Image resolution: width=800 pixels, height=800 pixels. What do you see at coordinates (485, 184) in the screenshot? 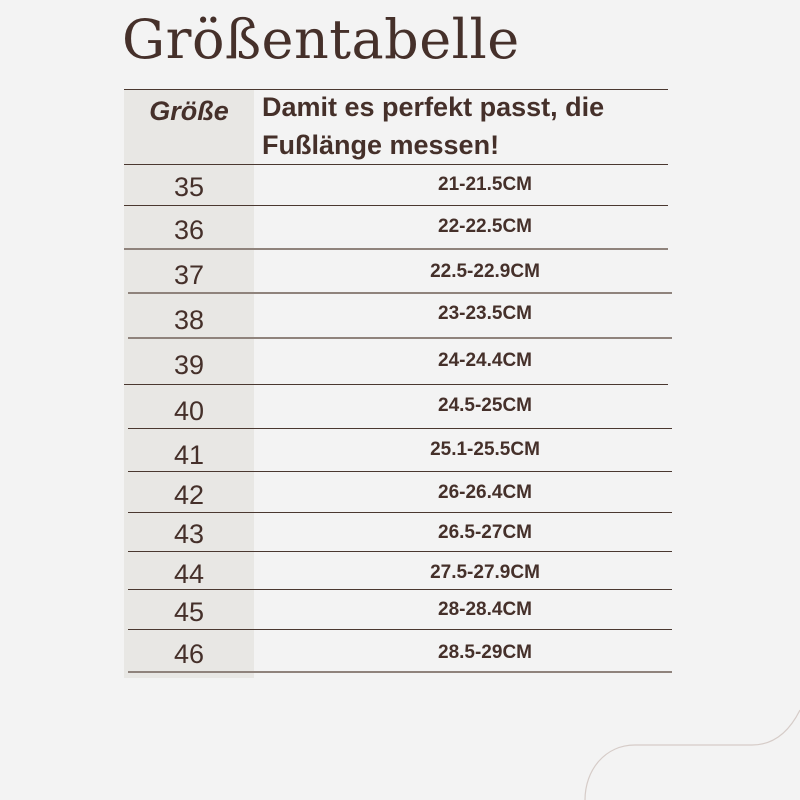
I see `row-length: 21-21.5CM` at bounding box center [485, 184].